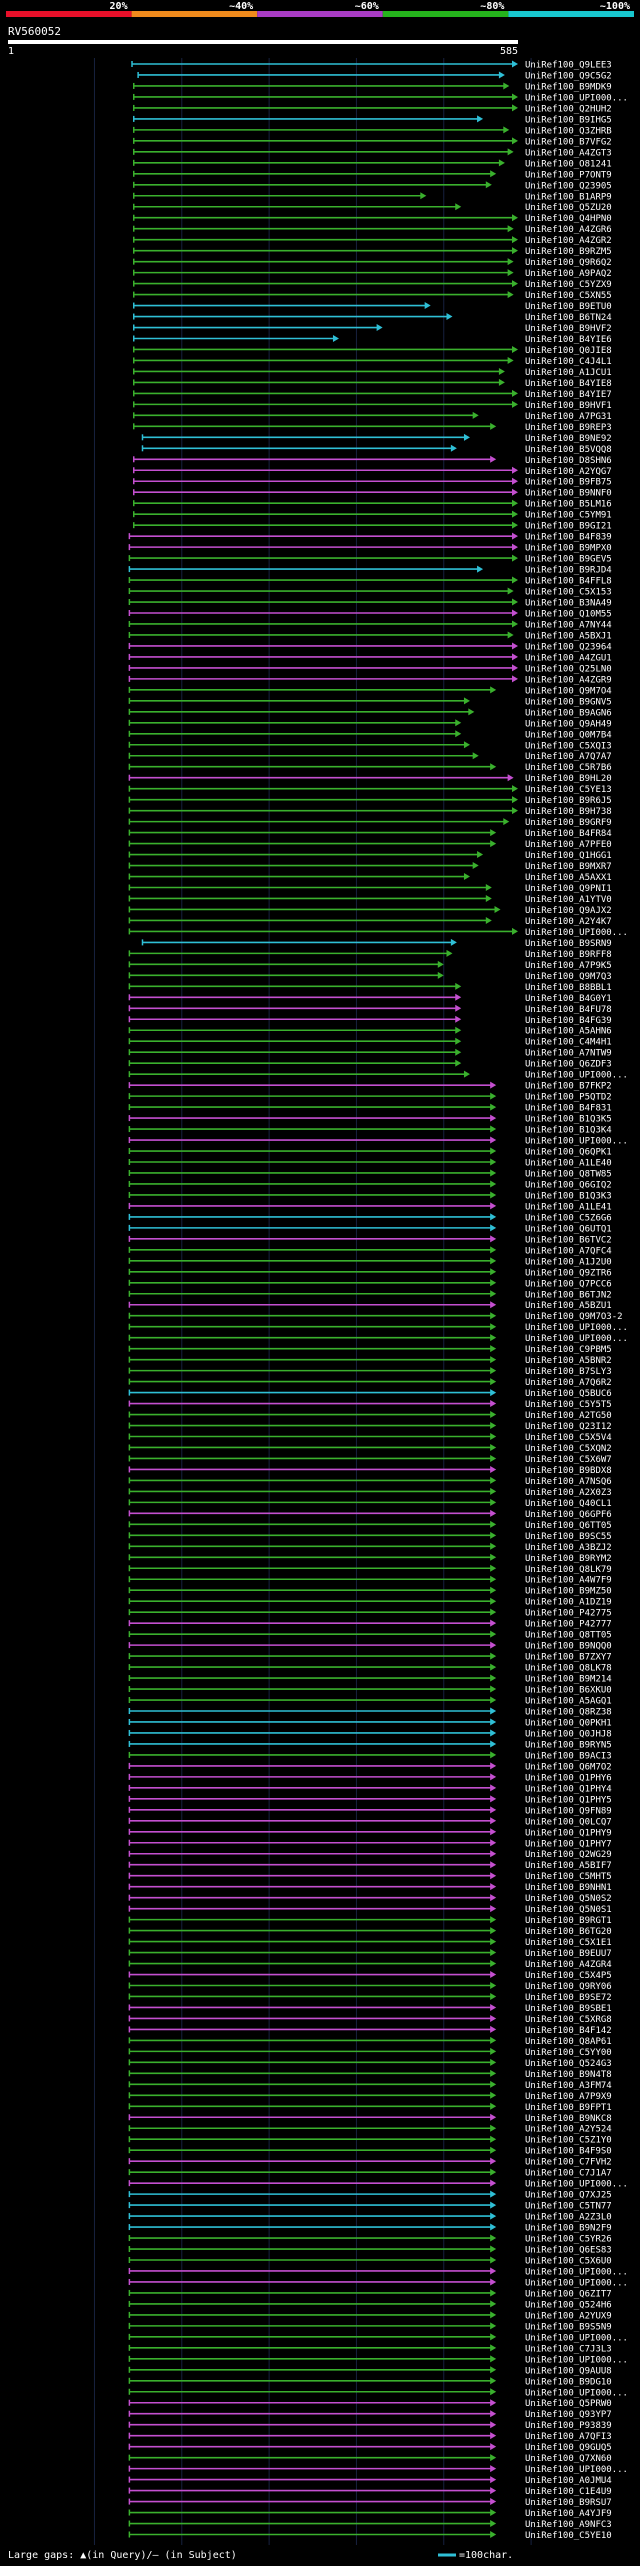  I want to click on hit-row: UniRef100_A1LE41, so click(370, 1207).